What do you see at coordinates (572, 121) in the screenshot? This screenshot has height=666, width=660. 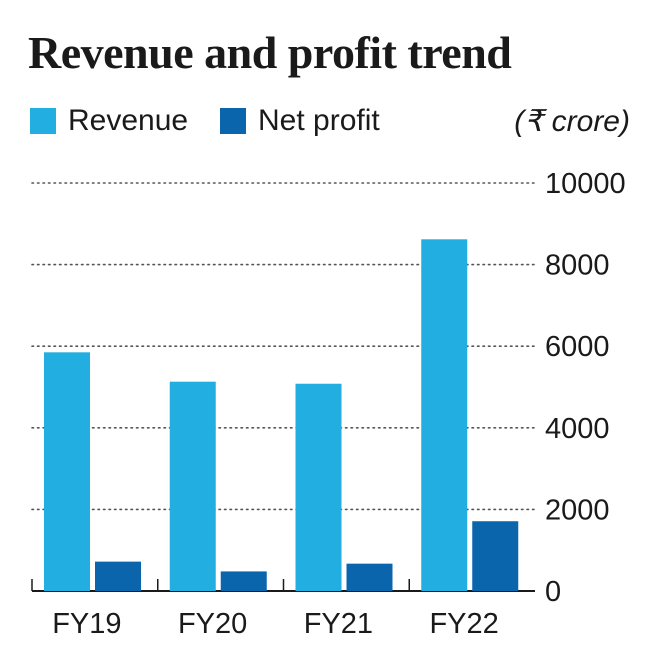 I see `unit-label: (₹ crore)` at bounding box center [572, 121].